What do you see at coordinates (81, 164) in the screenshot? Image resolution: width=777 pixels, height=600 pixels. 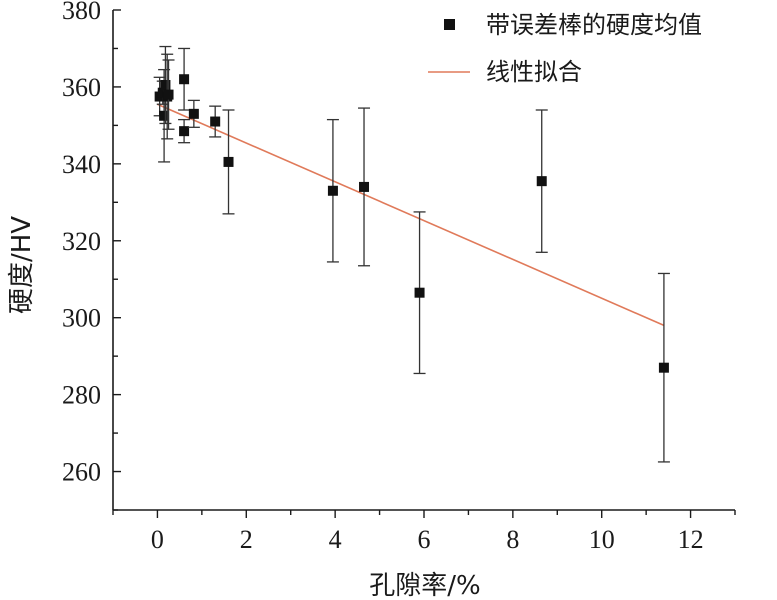 I see `y-tick-label: 340` at bounding box center [81, 164].